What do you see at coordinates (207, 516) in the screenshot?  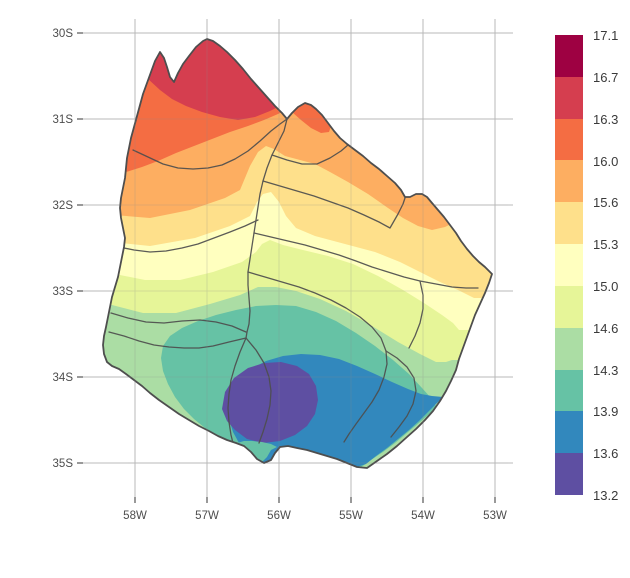 I see `x-tick-label: 57W` at bounding box center [207, 516].